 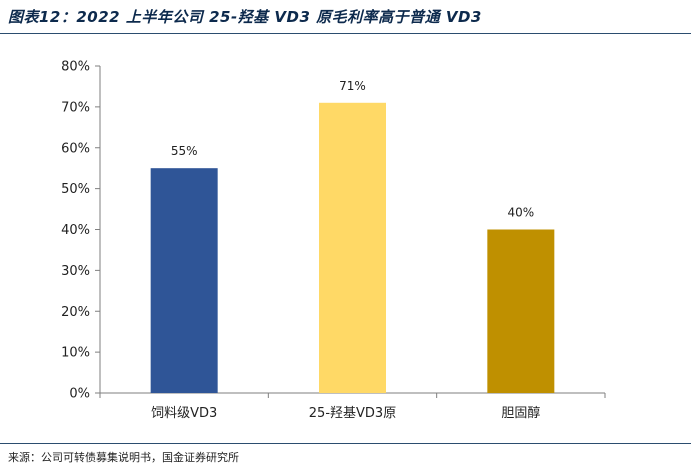 What do you see at coordinates (520, 413) in the screenshot?
I see `x-tick-label: 胆固醇` at bounding box center [520, 413].